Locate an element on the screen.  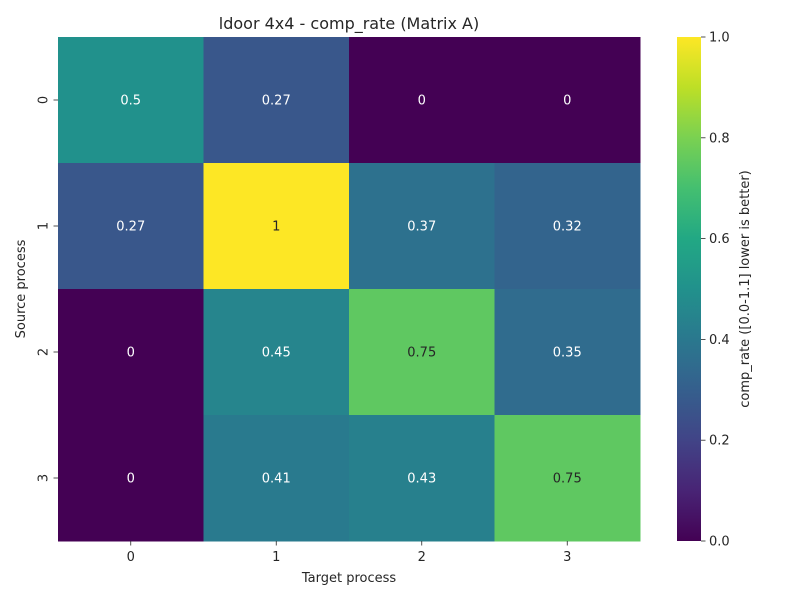
cell-value-label: 0.35 is located at coordinates (567, 353).